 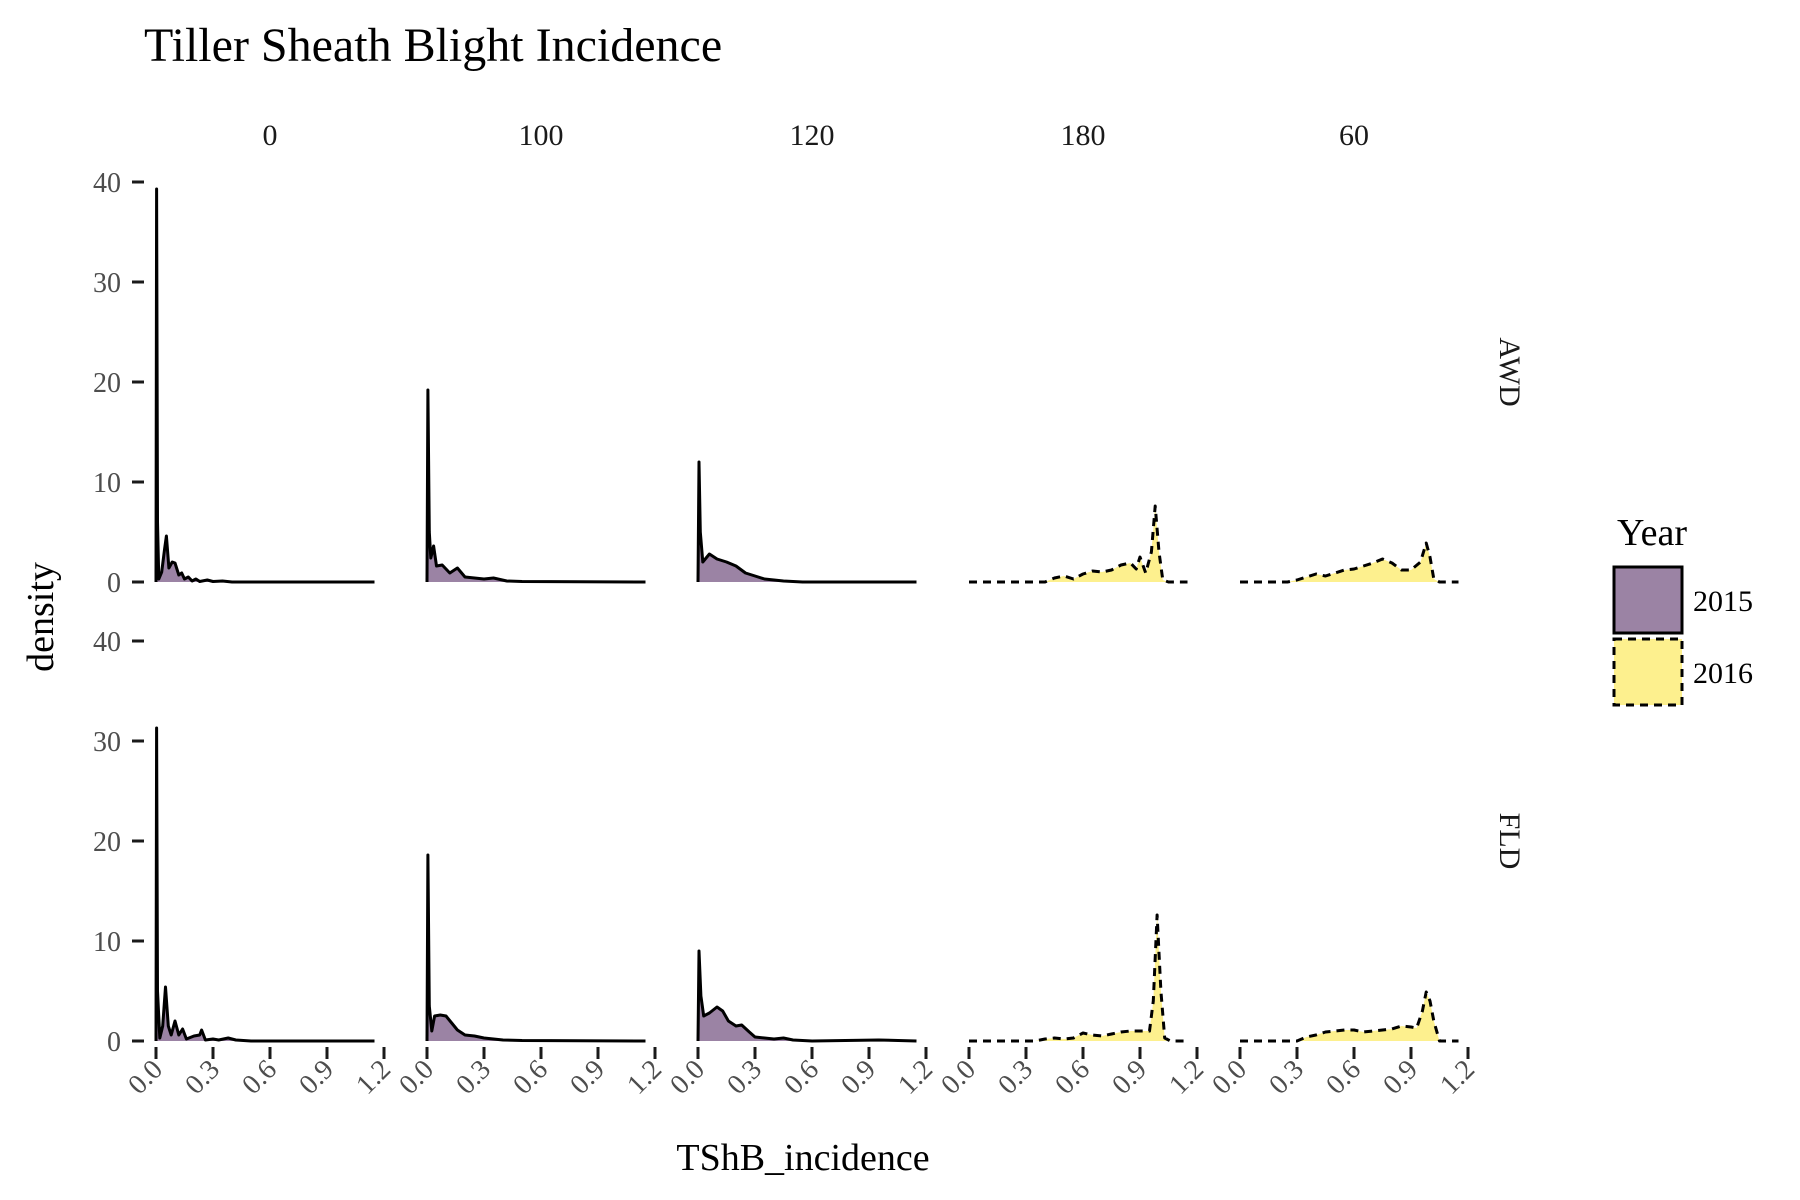 I want to click on column-strip-label: 0, so click(x=270, y=135).